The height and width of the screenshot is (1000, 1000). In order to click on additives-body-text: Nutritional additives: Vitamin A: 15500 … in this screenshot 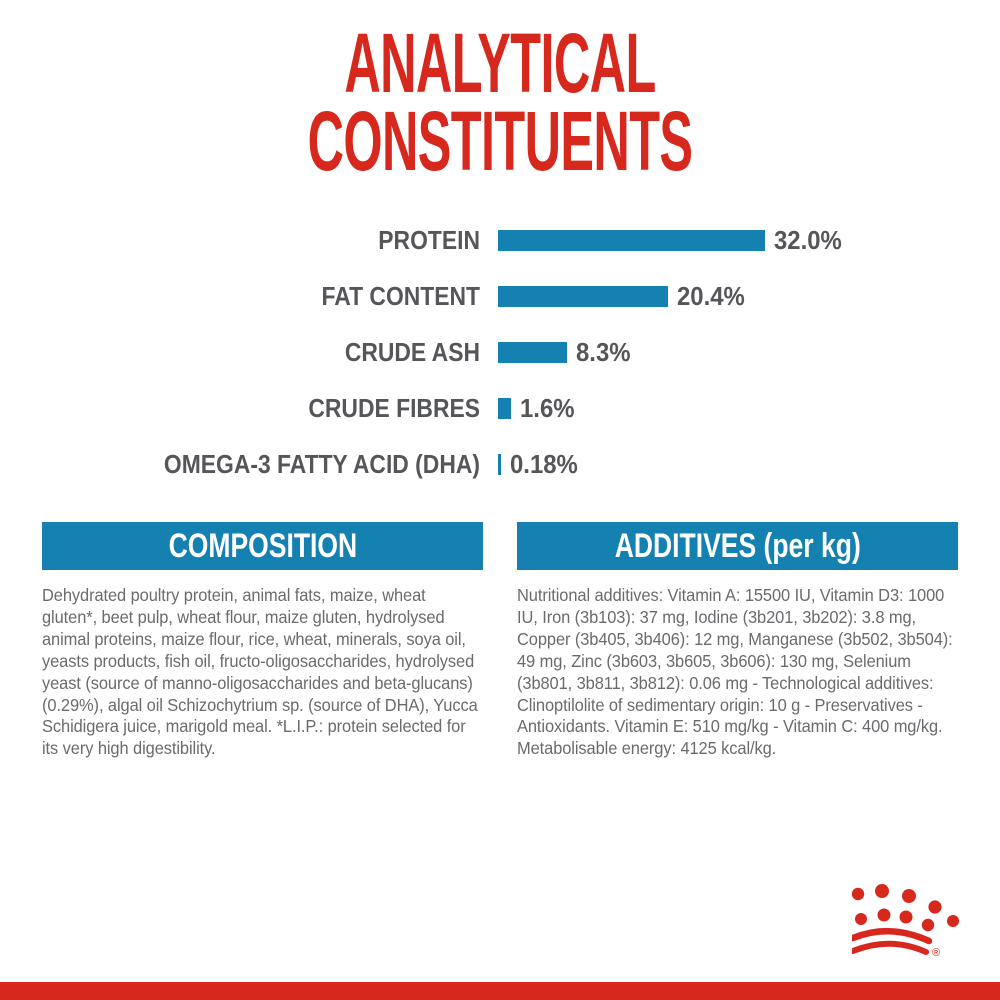, I will do `click(735, 672)`.